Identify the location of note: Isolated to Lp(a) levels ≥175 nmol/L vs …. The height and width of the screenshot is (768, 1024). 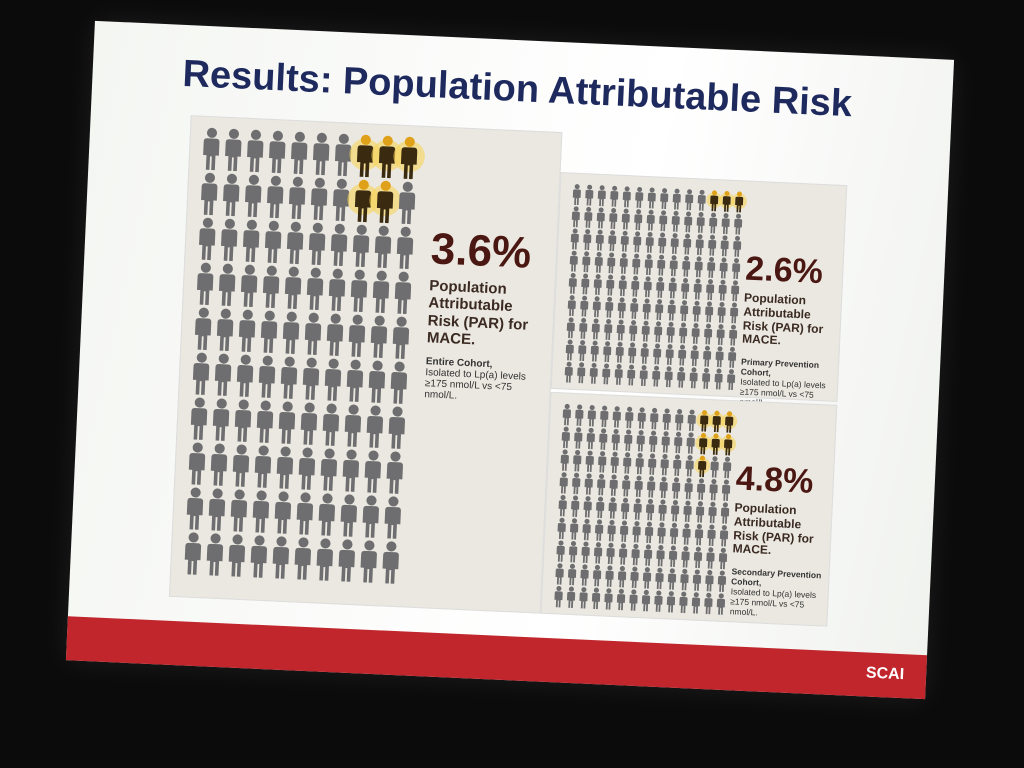
(773, 602).